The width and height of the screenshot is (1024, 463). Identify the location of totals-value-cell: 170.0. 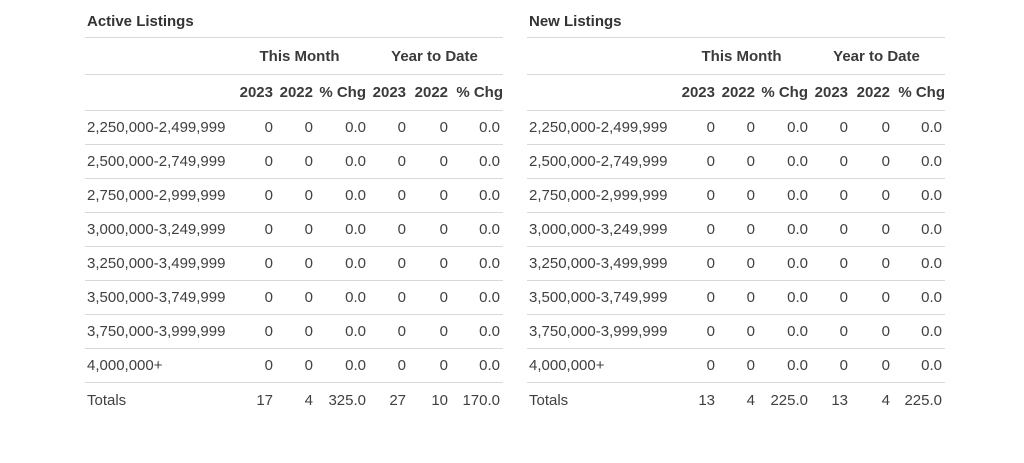
(481, 400).